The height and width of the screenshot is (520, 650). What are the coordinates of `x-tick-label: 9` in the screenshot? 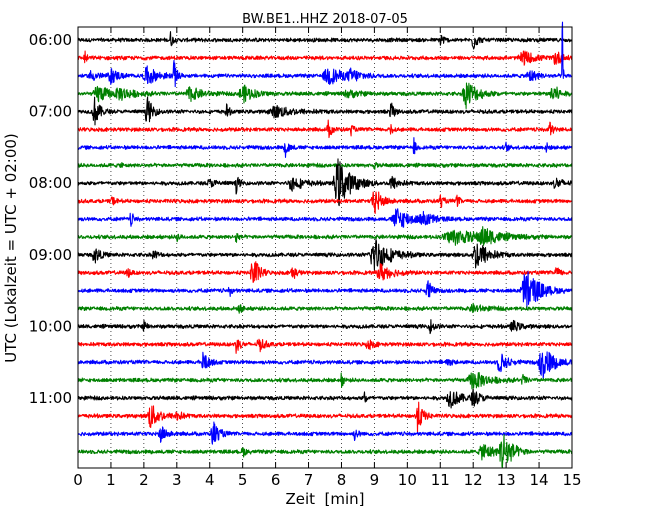 It's located at (375, 480).